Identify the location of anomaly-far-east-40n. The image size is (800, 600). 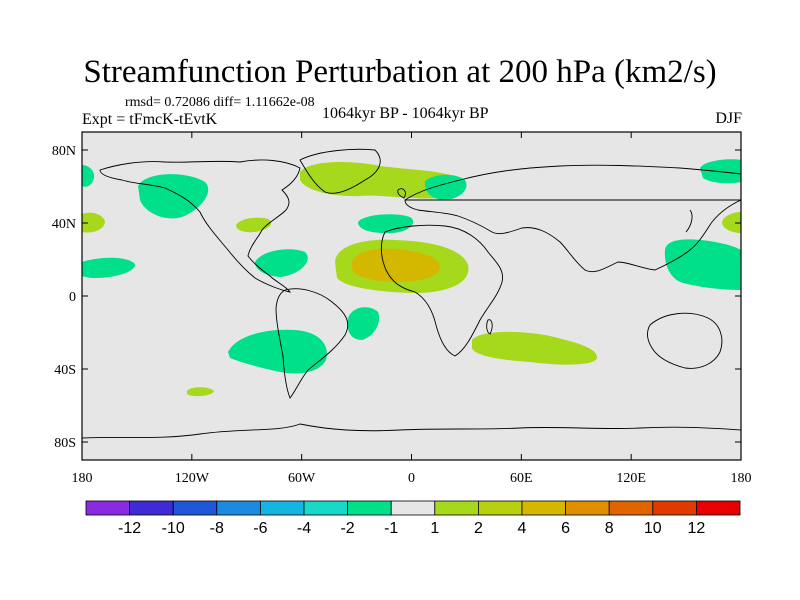
(93, 222).